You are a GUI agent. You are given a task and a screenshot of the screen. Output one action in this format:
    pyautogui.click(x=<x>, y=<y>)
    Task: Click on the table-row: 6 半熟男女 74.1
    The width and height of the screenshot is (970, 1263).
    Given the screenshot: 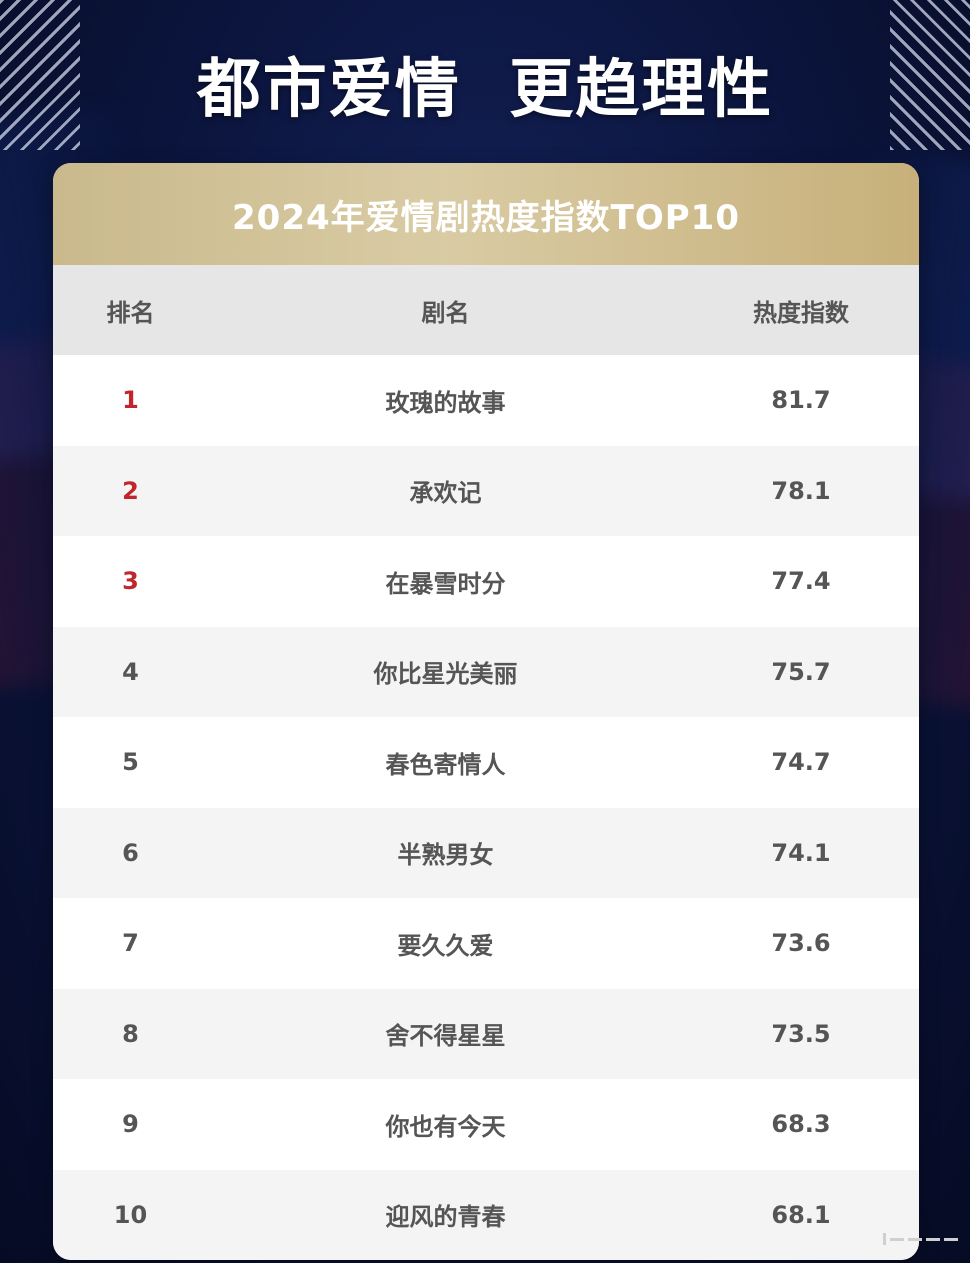 What is the action you would take?
    pyautogui.click(x=486, y=852)
    